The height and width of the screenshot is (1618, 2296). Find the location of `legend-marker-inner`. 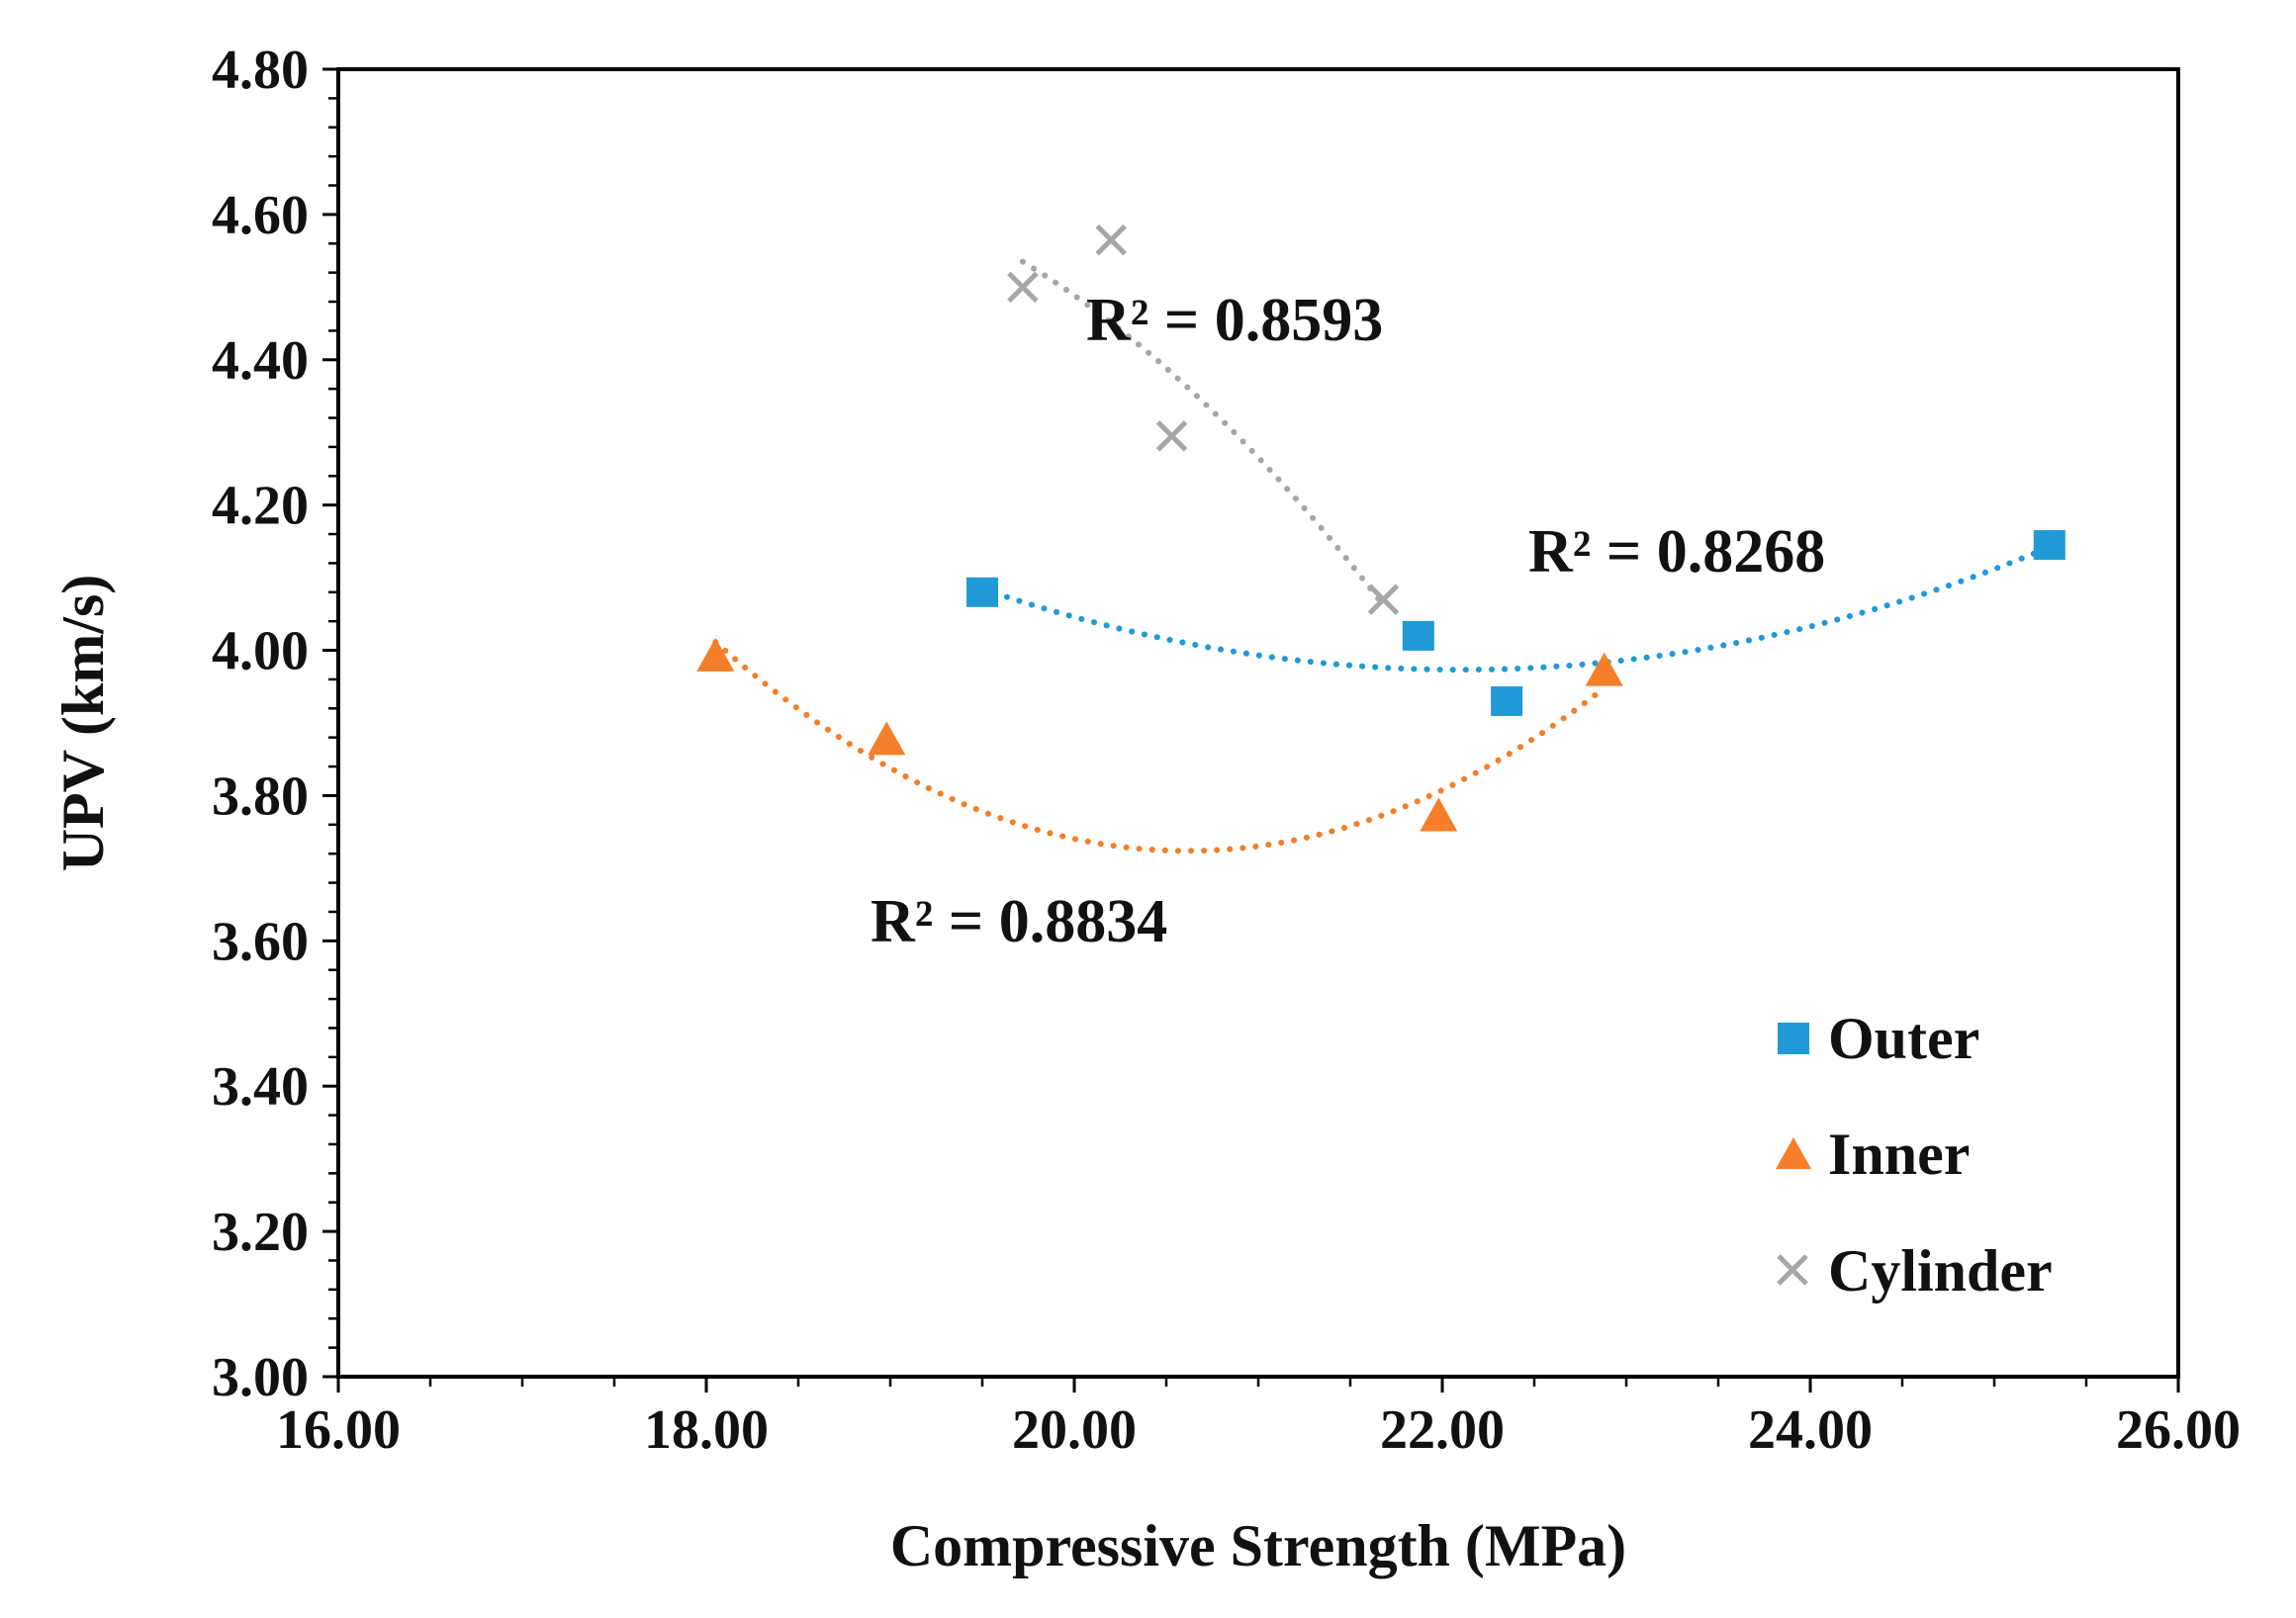

legend-marker-inner is located at coordinates (1793, 1153).